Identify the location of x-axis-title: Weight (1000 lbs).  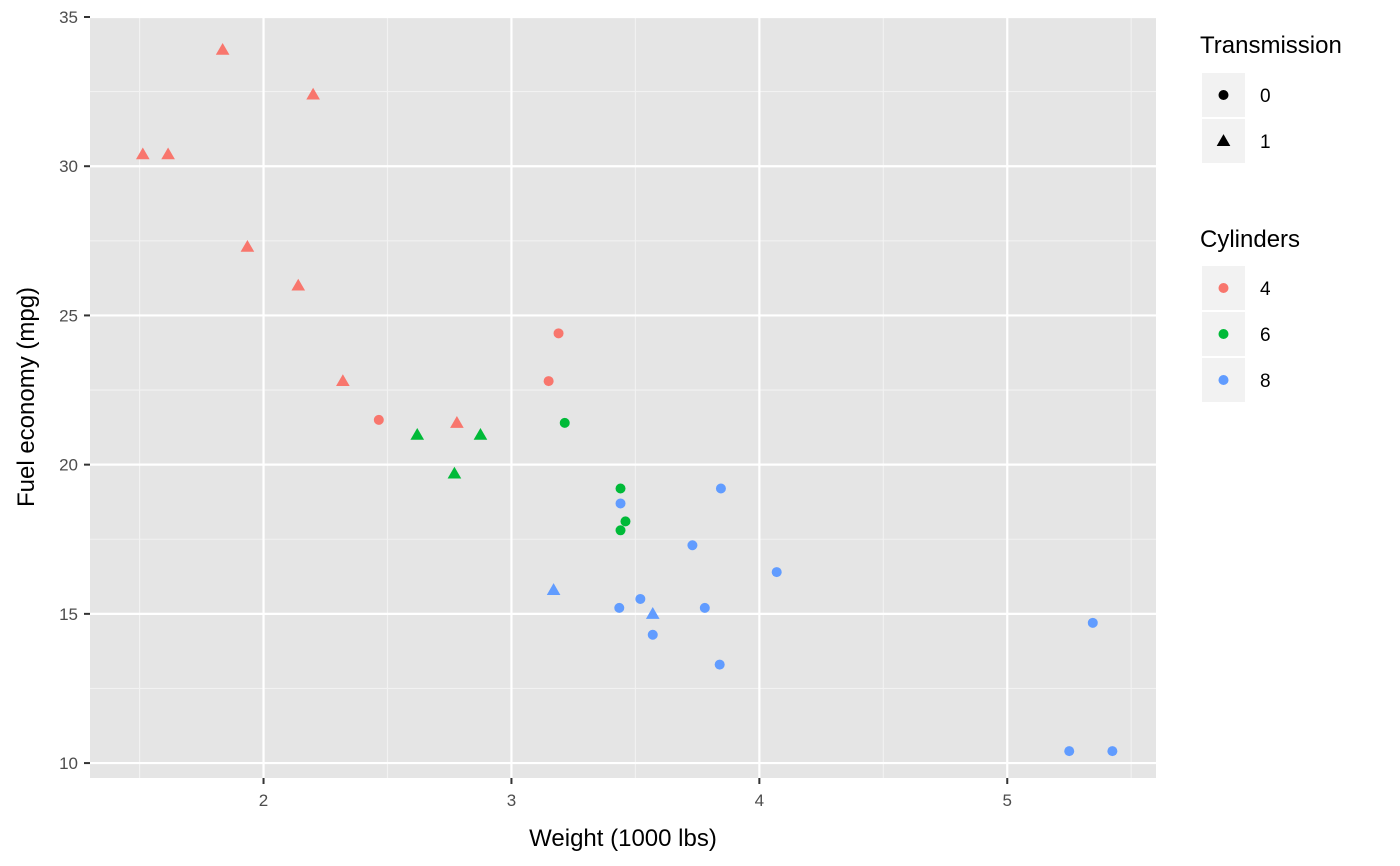
(623, 838).